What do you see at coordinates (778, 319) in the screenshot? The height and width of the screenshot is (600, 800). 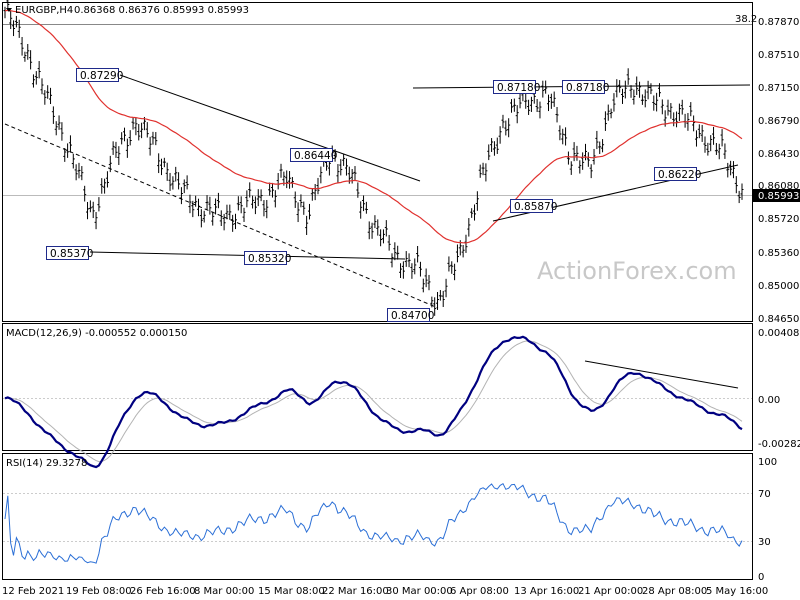 I see `price-tick: 0.84650` at bounding box center [778, 319].